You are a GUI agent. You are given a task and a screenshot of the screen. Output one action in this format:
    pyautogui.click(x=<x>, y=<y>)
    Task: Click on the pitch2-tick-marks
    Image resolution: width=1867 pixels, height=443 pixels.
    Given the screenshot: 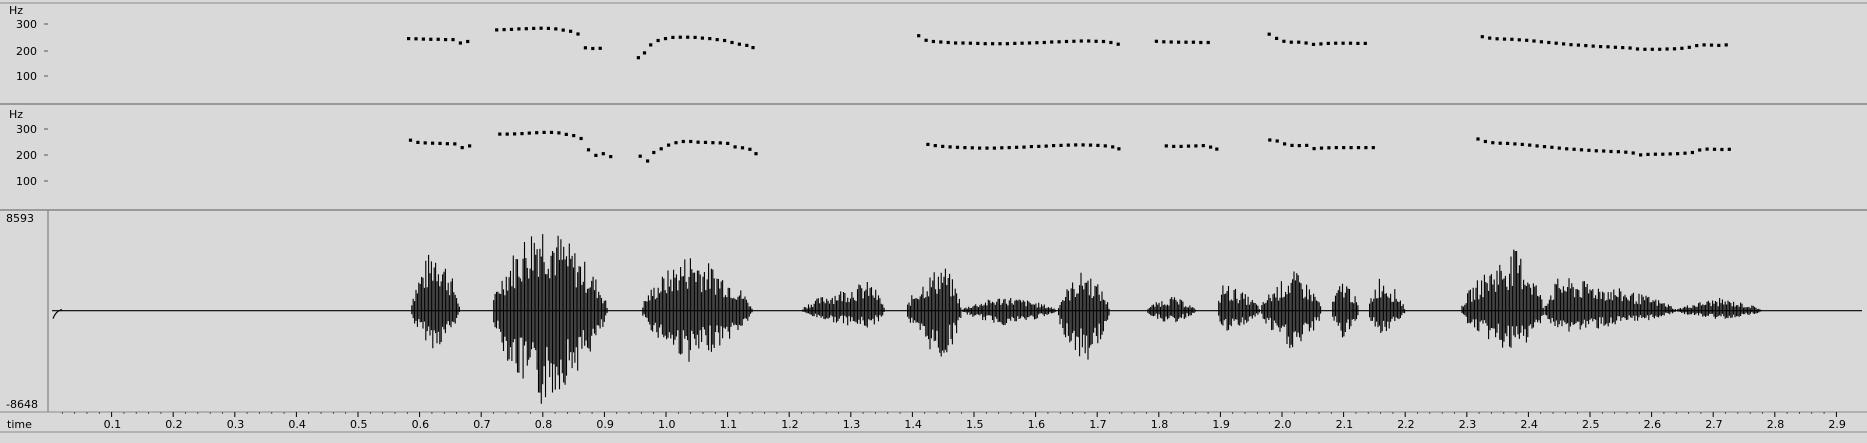 What is the action you would take?
    pyautogui.click(x=46, y=155)
    